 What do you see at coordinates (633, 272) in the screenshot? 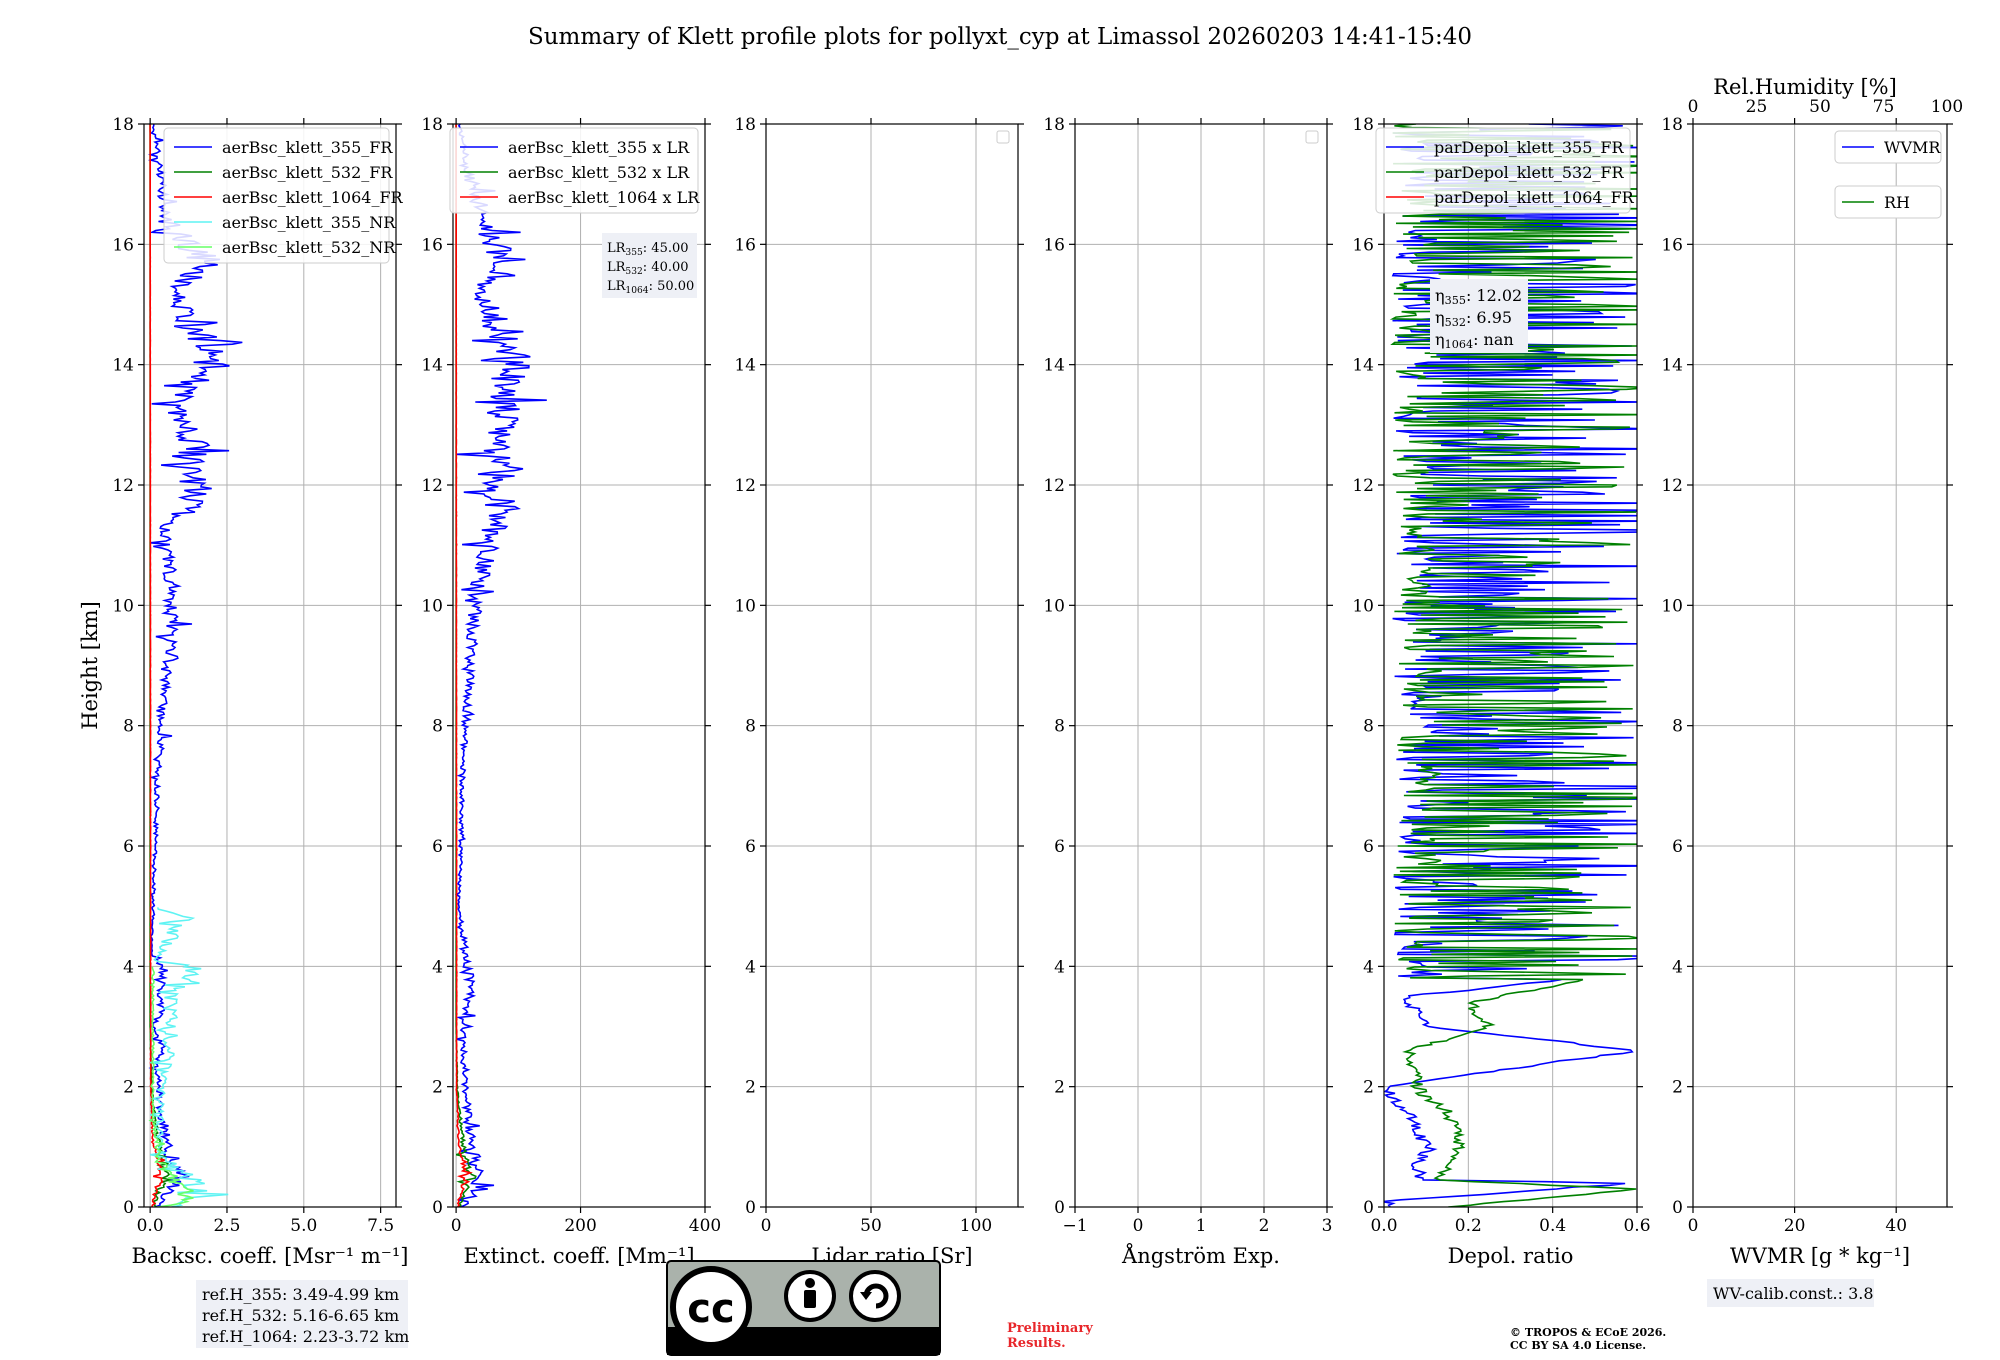
I see `annotation-subscript: 532` at bounding box center [633, 272].